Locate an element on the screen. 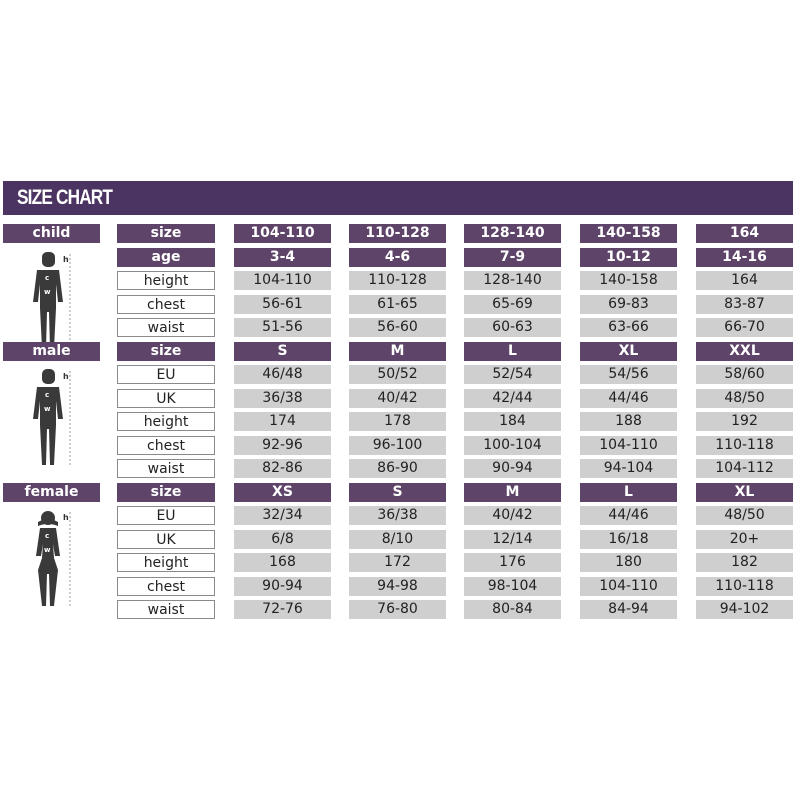 The image size is (800, 800). table-cell: 176 is located at coordinates (512, 562).